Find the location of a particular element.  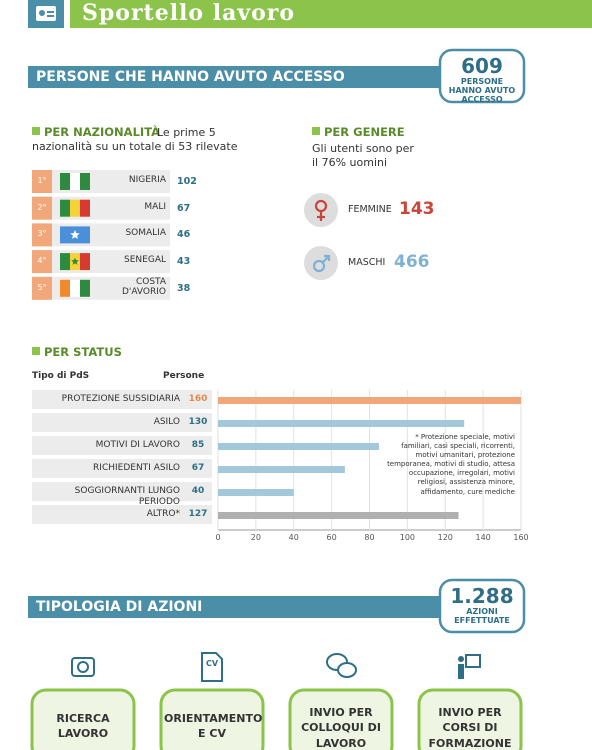

action-label: ORIENTAMENTO E CV is located at coordinates (213, 726).